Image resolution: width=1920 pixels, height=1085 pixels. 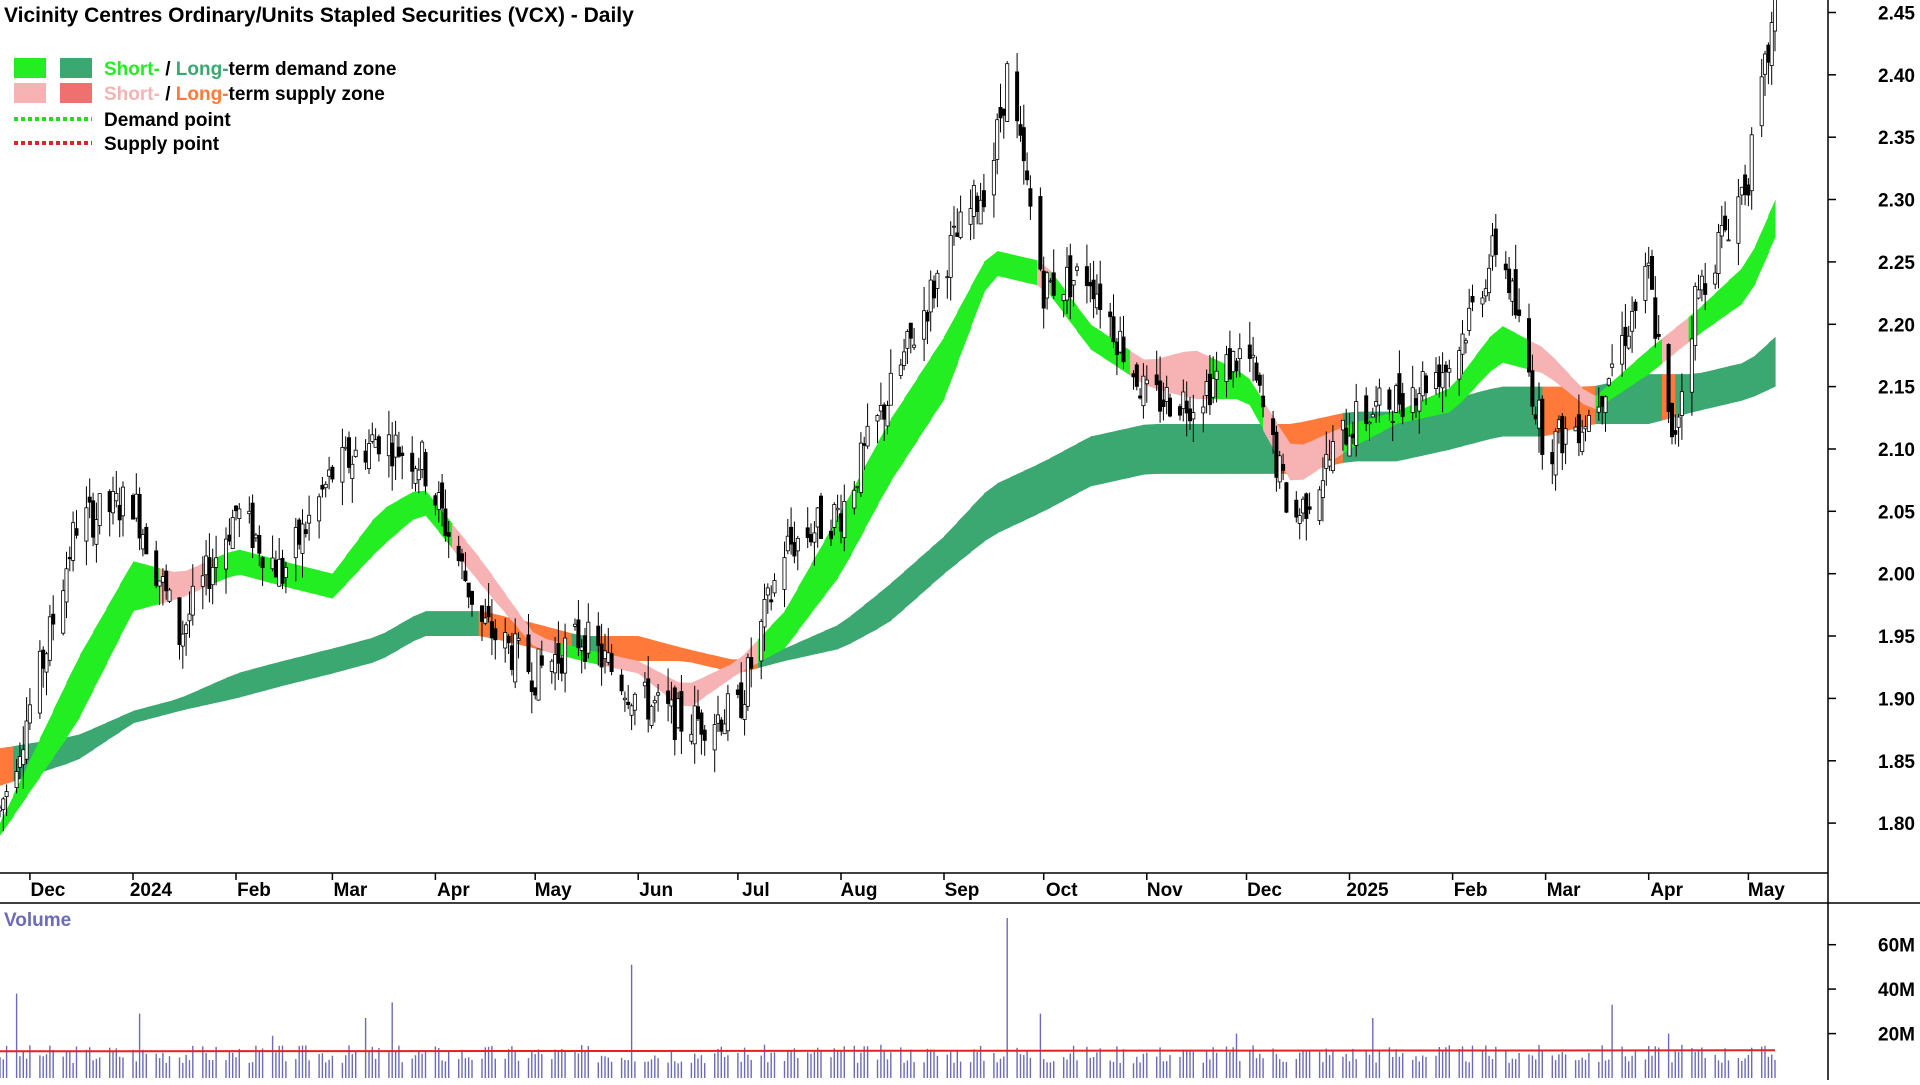 I want to click on volume-tick-label: 20M, so click(x=1896, y=1035).